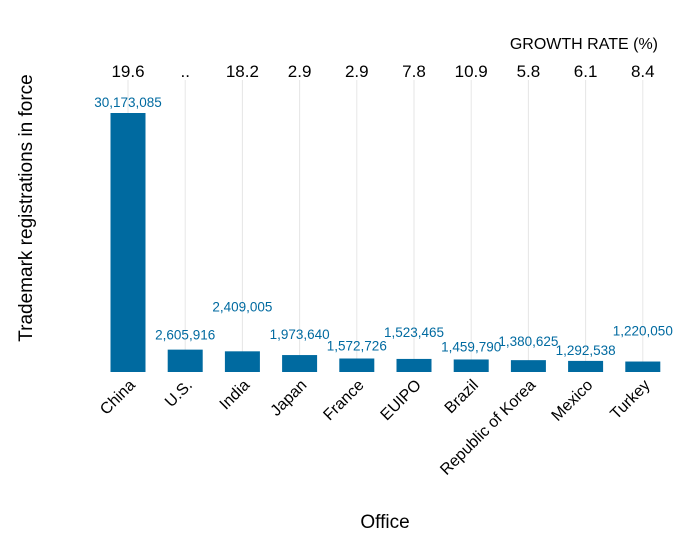 The height and width of the screenshot is (542, 699). What do you see at coordinates (643, 366) in the screenshot?
I see `bar-turkey` at bounding box center [643, 366].